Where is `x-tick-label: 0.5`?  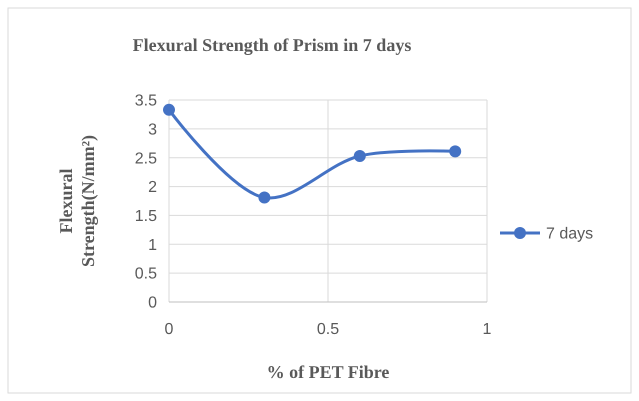
x-tick-label: 0.5 is located at coordinates (328, 329).